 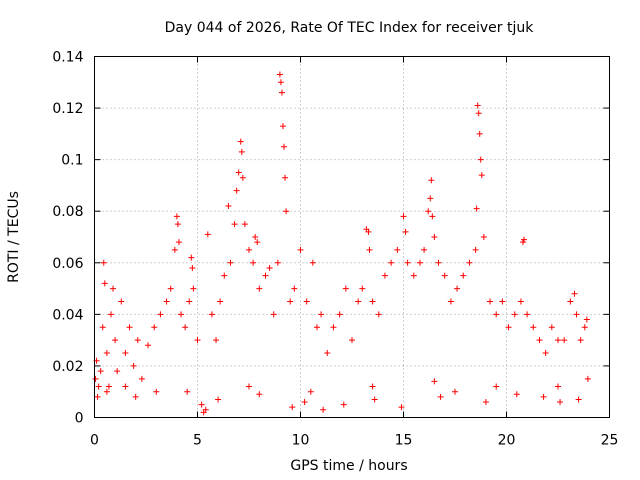 What do you see at coordinates (610, 441) in the screenshot?
I see `x-tick-label: 25` at bounding box center [610, 441].